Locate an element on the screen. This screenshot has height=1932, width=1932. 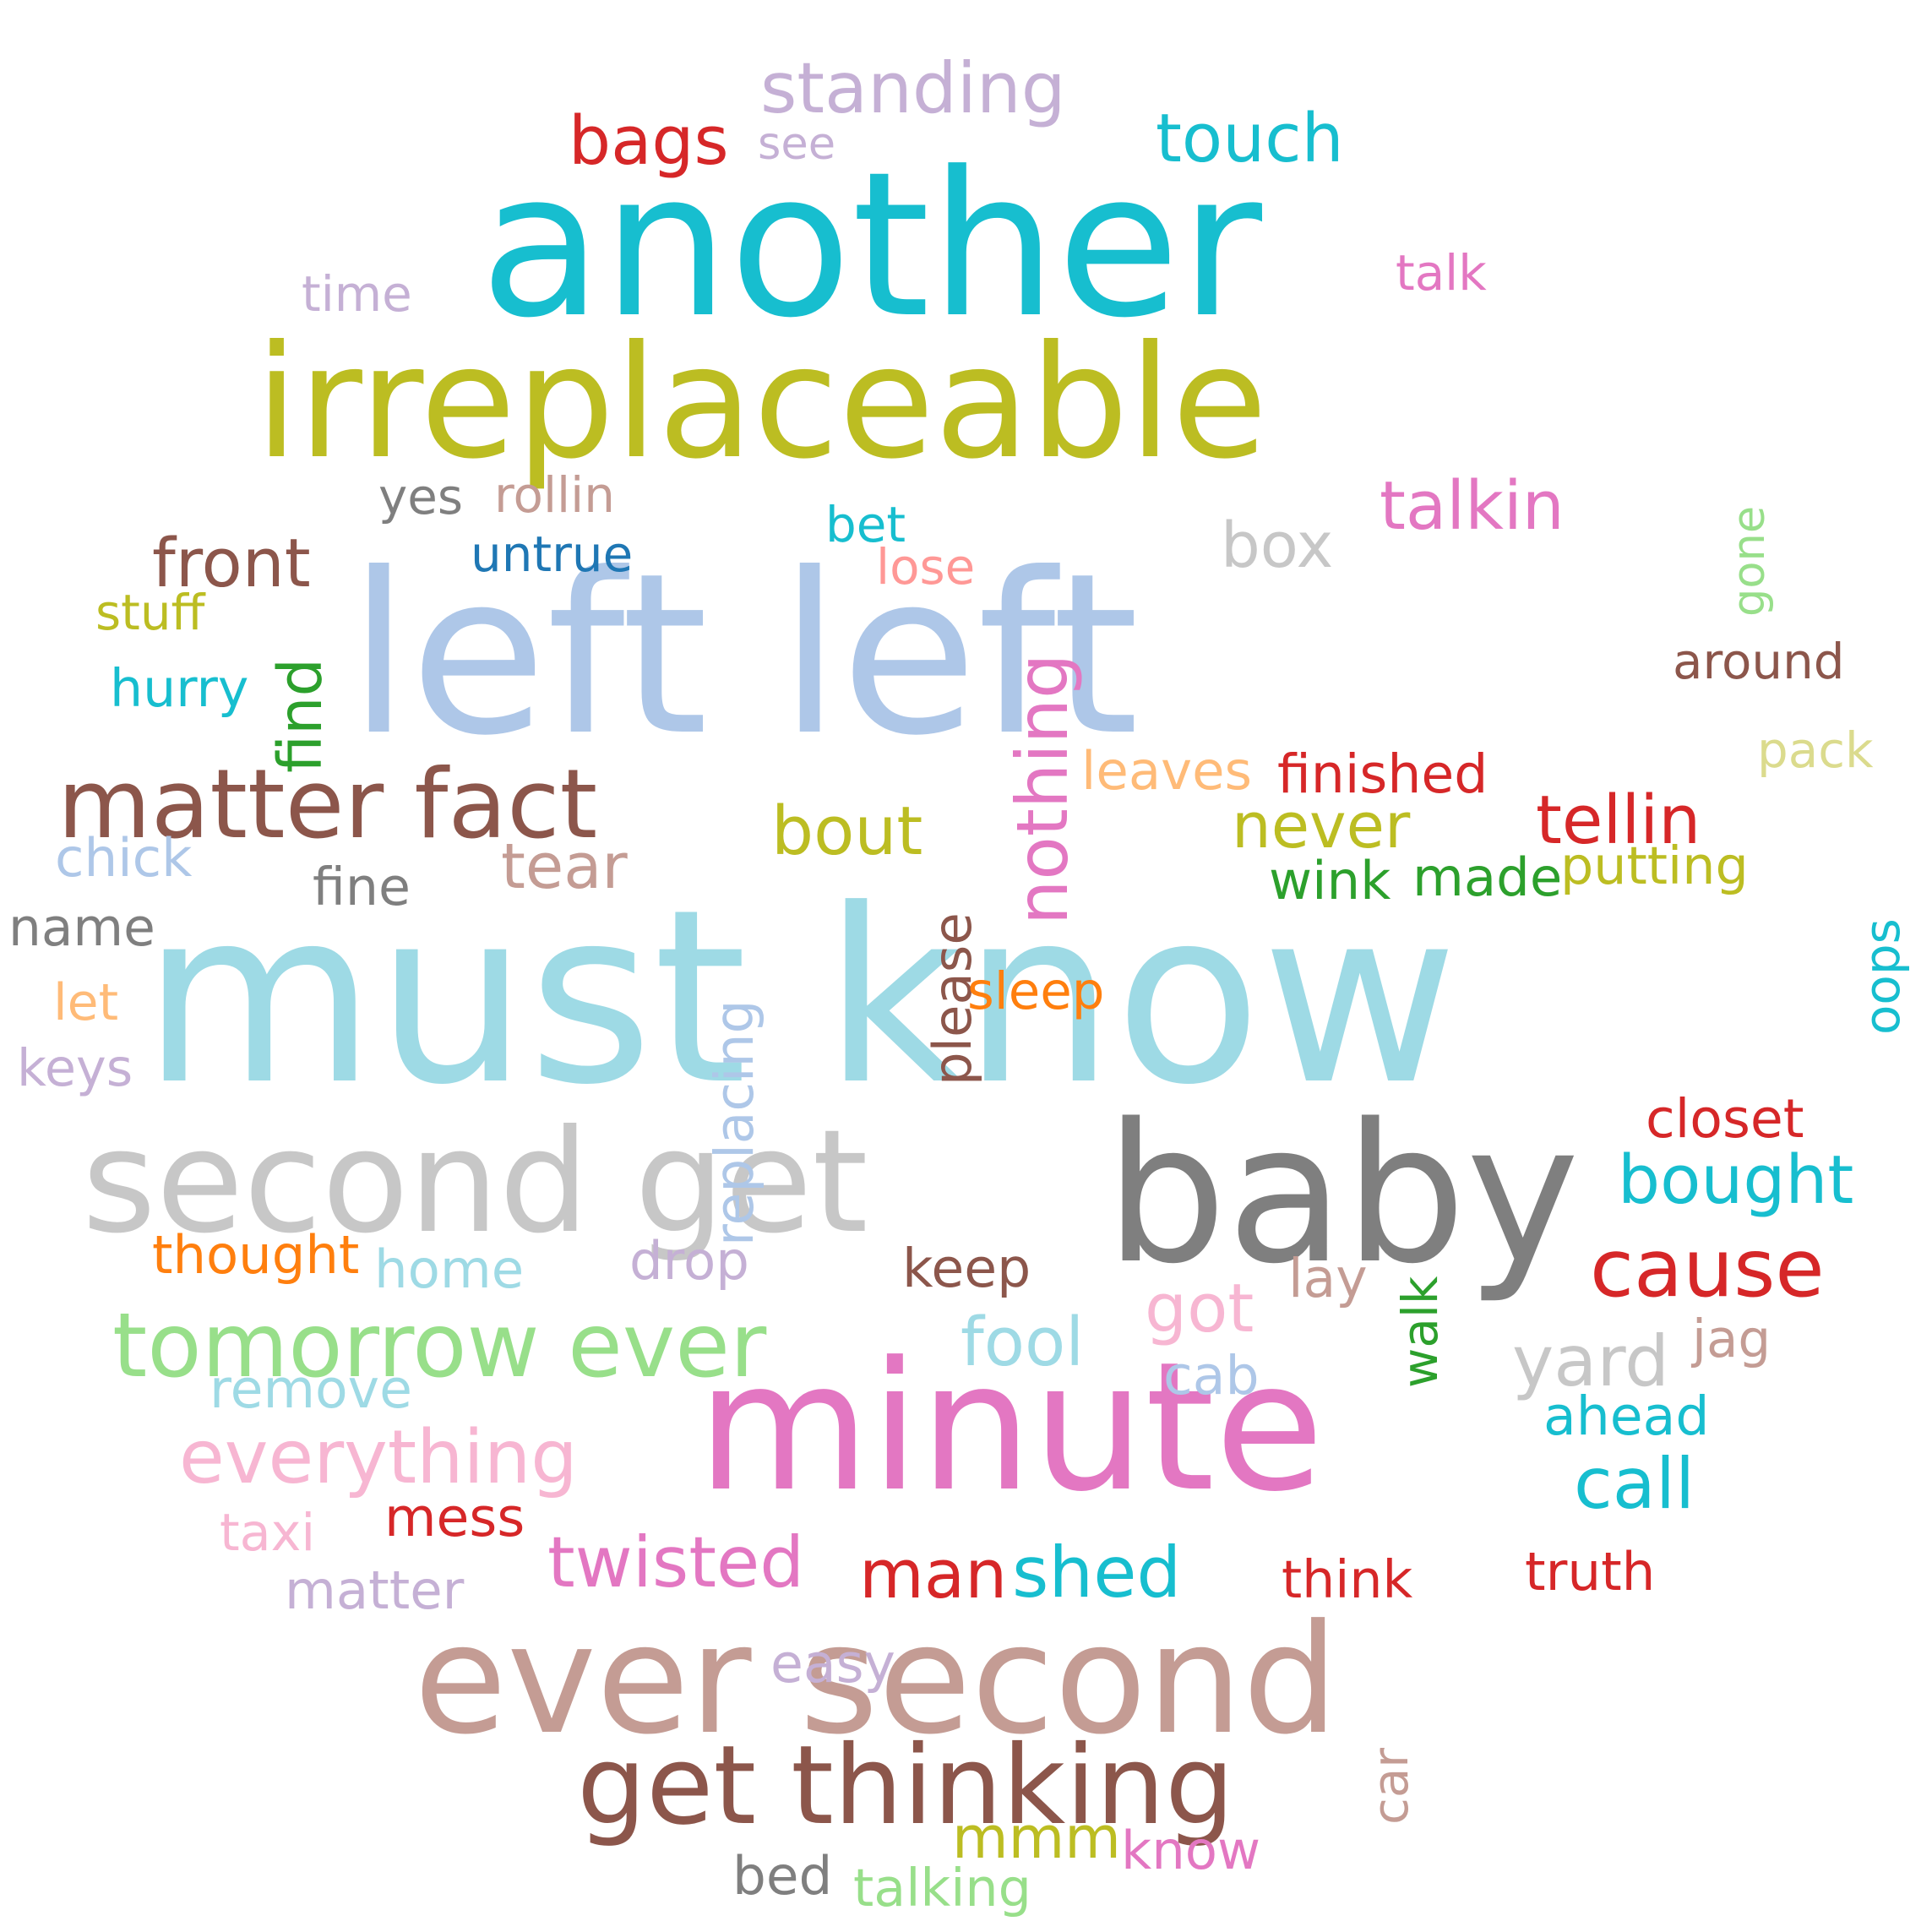
word-bed: bed is located at coordinates (782, 1876).